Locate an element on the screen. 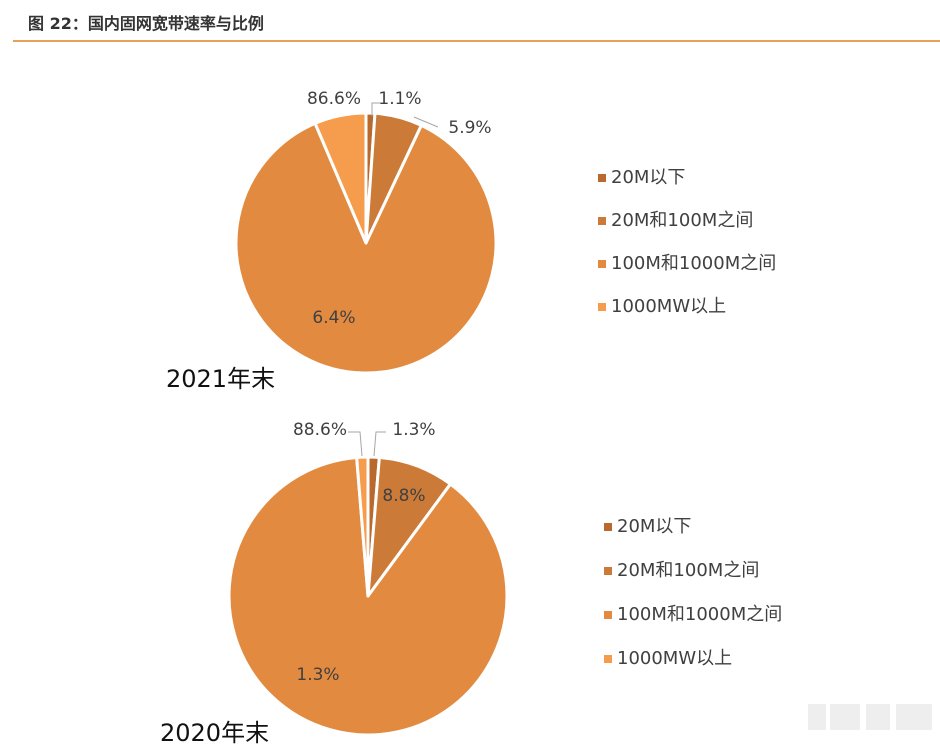 This screenshot has height=756, width=940. slice-data-label: 1.1% is located at coordinates (399, 99).